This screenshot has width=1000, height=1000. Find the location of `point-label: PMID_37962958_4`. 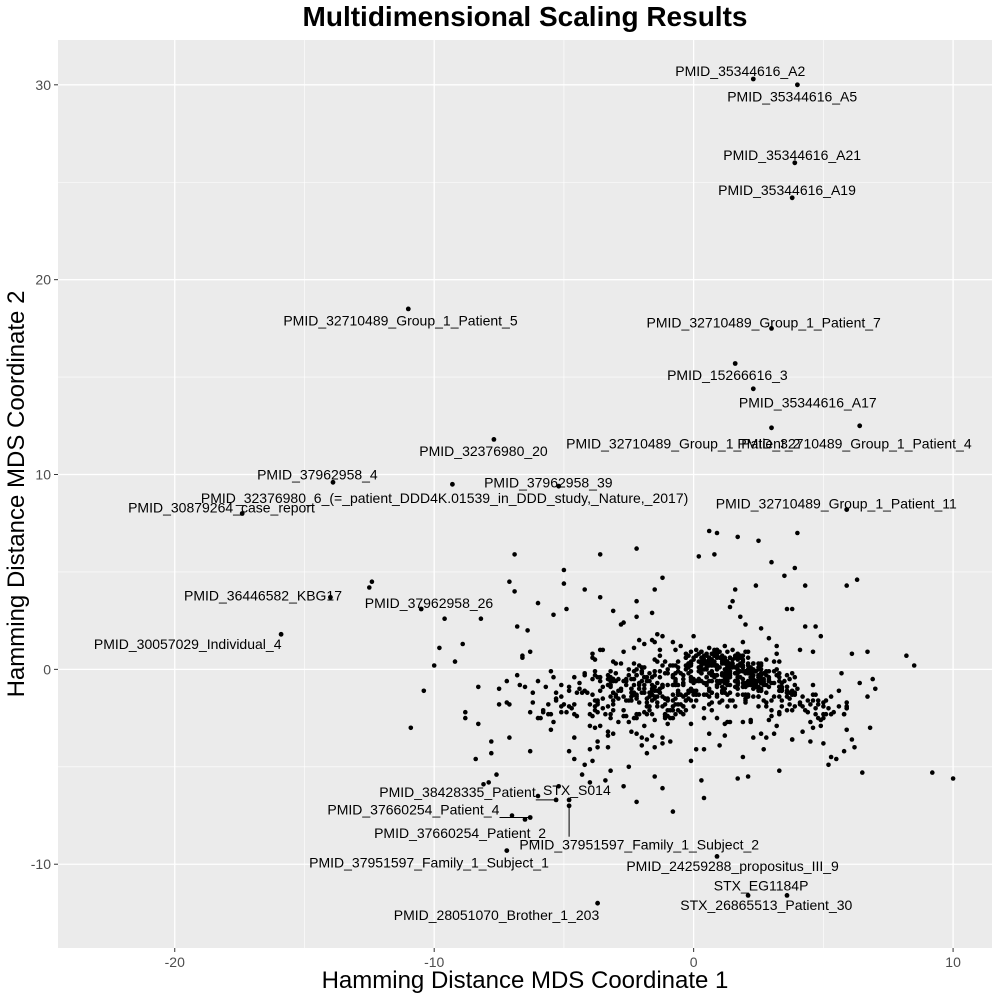

point-label: PMID_37962958_4 is located at coordinates (317, 475).